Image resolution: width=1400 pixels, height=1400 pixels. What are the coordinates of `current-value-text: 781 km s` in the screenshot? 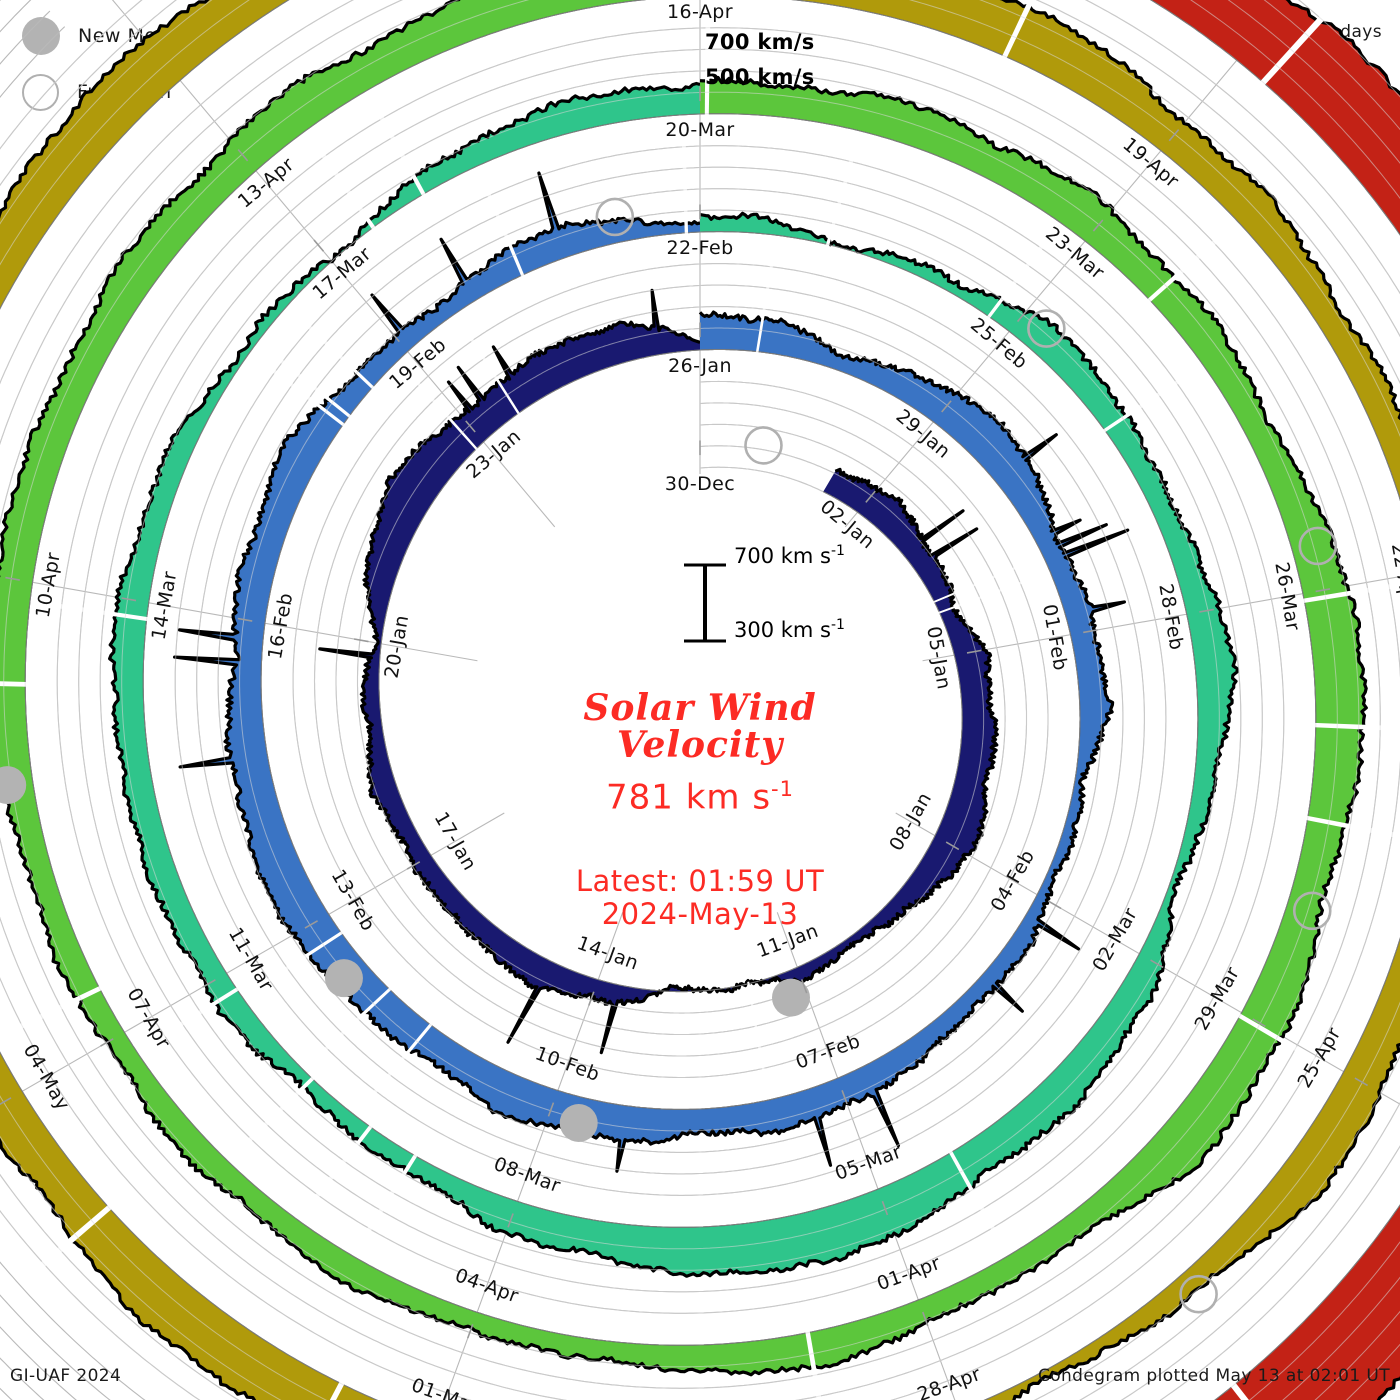 It's located at (689, 797).